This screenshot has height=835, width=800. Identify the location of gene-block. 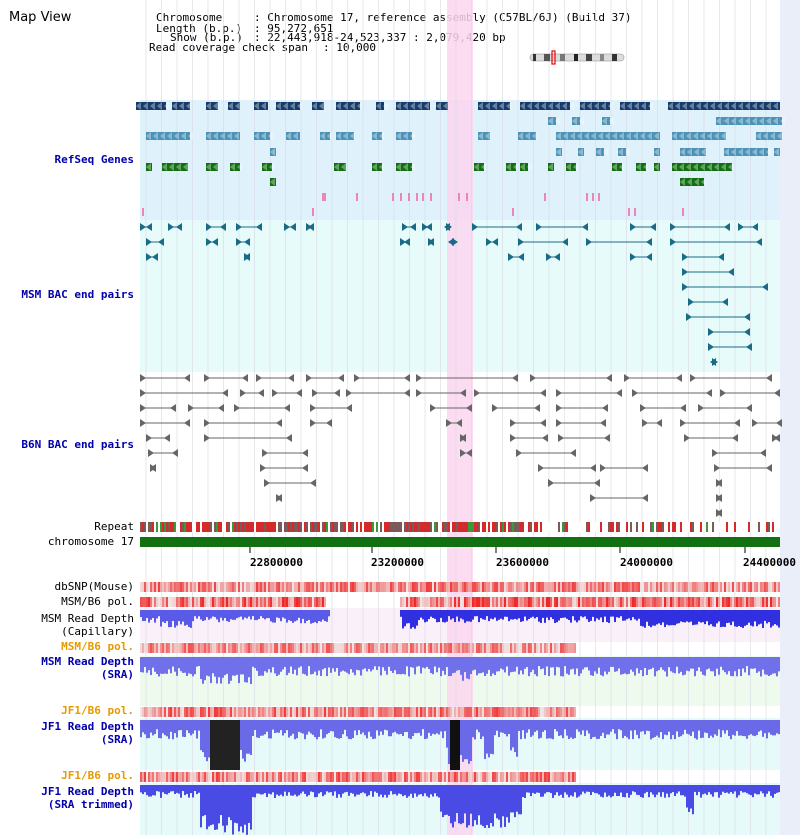
(571, 167).